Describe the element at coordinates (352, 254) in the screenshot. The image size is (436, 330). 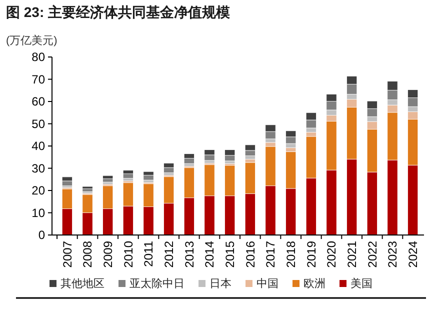
I see `x-tick-label: 2021` at that location.